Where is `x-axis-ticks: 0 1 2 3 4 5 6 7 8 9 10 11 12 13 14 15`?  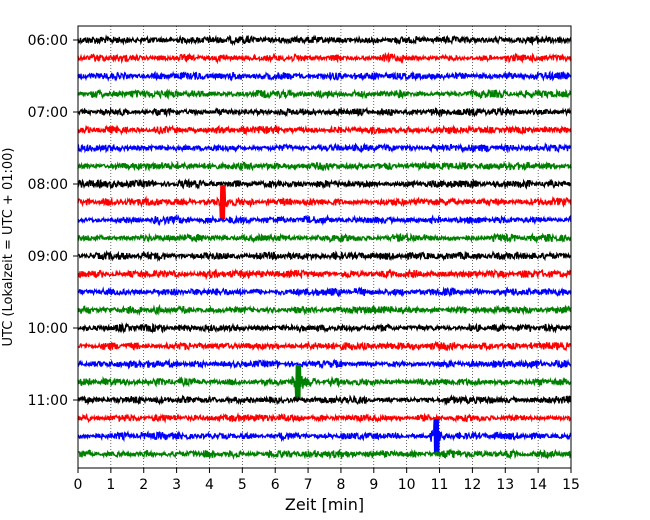
x-axis-ticks: 0 1 2 3 4 5 6 7 8 9 10 11 12 13 14 15 is located at coordinates (327, 480).